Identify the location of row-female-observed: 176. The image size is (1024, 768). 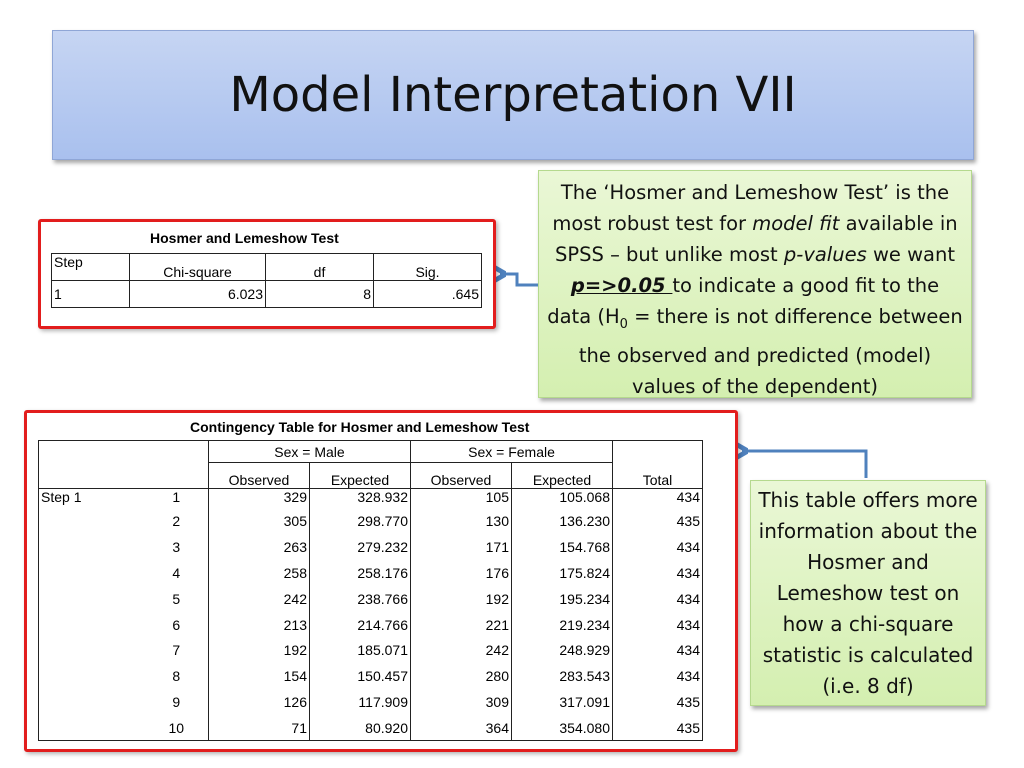
(461, 573).